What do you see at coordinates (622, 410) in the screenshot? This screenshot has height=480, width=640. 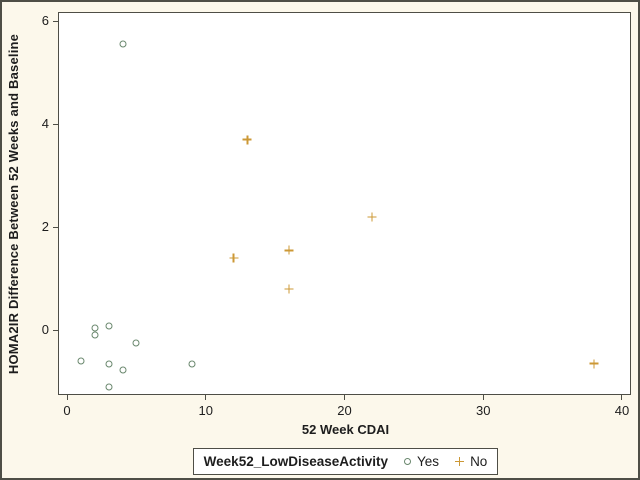 I see `x-axis-tick-label: 40` at bounding box center [622, 410].